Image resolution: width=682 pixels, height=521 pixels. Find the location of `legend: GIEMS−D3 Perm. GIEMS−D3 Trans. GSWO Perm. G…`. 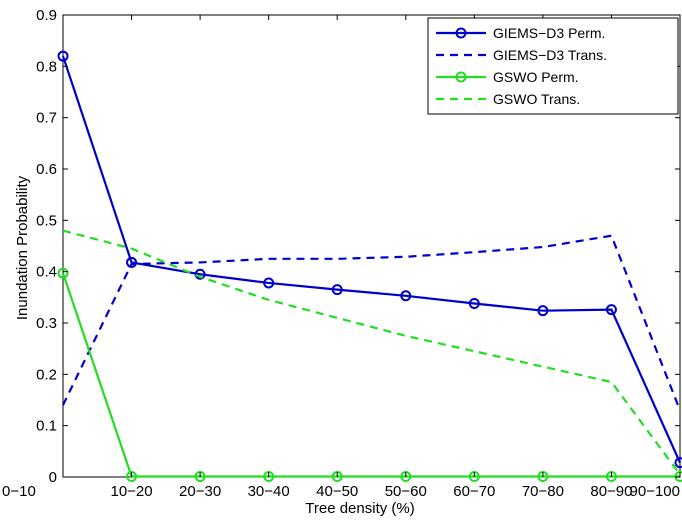

legend: GIEMS−D3 Perm. GIEMS−D3 Trans. GSWO Perm. G… is located at coordinates (553, 66).